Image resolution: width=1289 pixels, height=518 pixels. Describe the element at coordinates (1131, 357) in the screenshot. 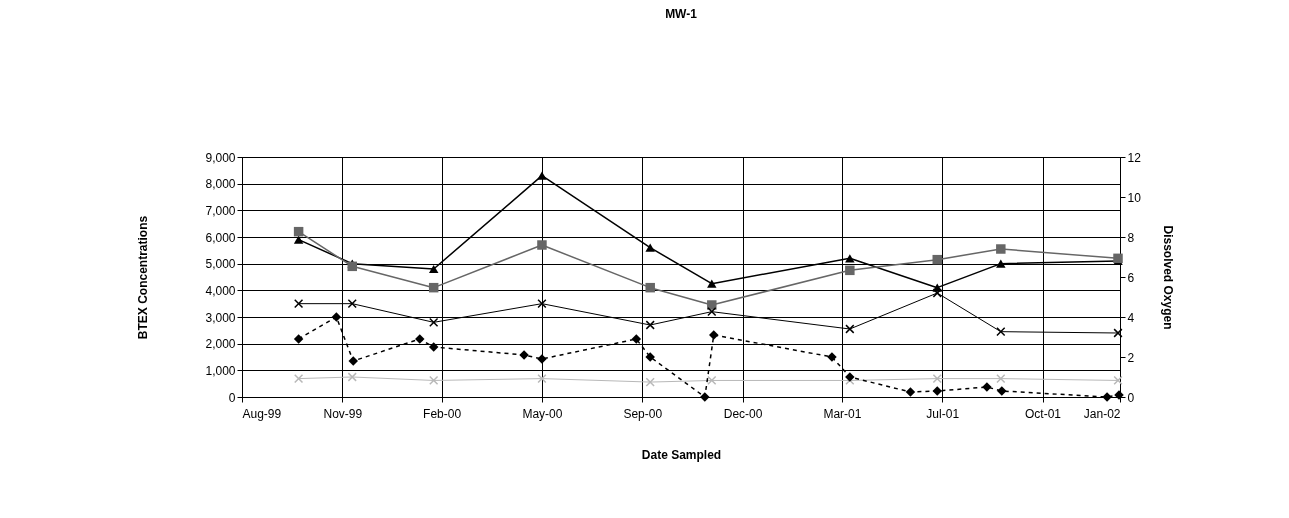

I see `y2-tick-label: 2` at that location.